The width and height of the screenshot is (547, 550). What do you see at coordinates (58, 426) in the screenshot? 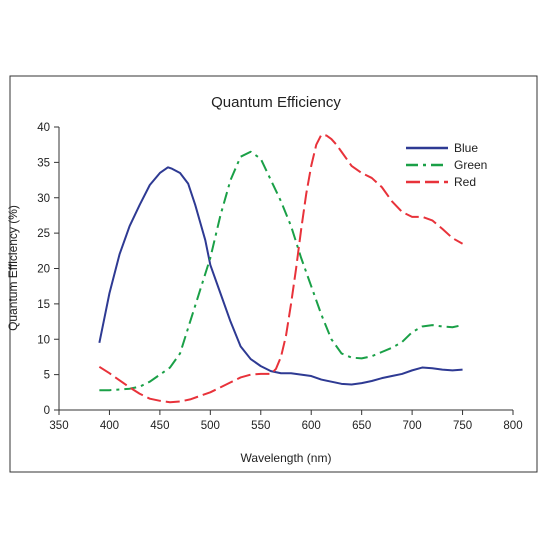
I see `x-tick-label: 350` at bounding box center [58, 426].